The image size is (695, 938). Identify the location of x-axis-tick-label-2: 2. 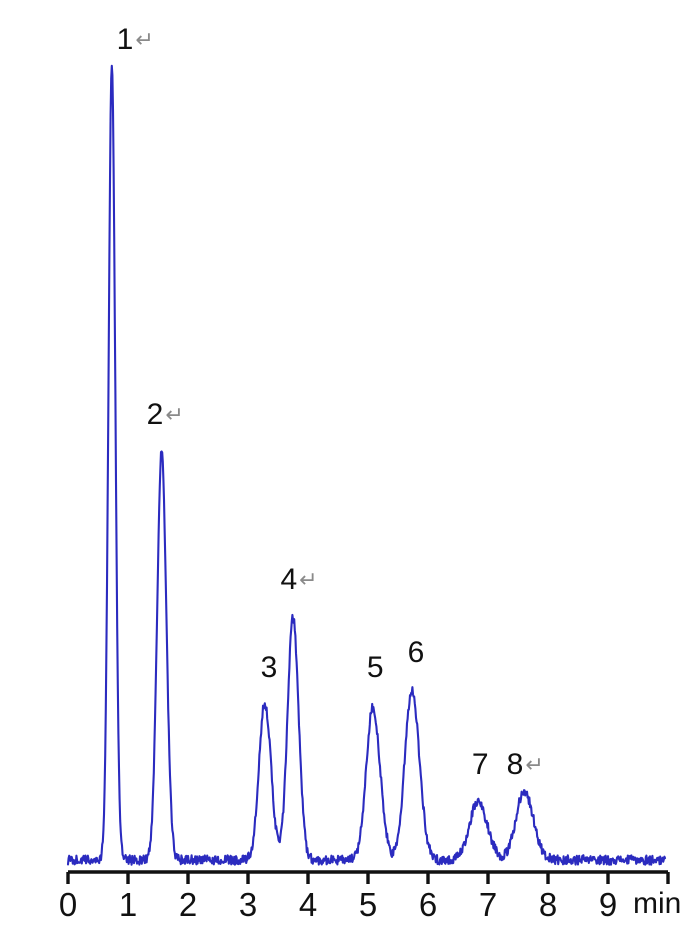
(188, 904).